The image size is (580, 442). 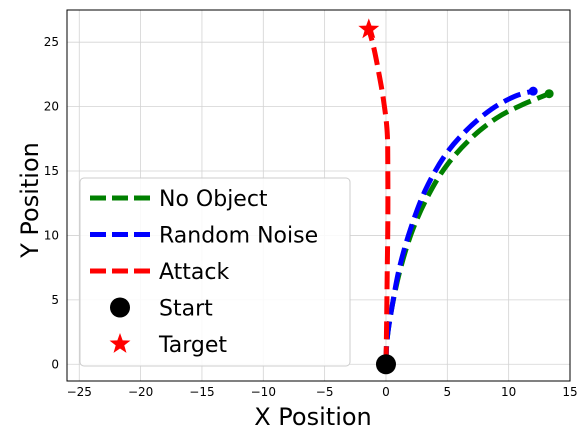 I want to click on attack-line, so click(x=378, y=196).